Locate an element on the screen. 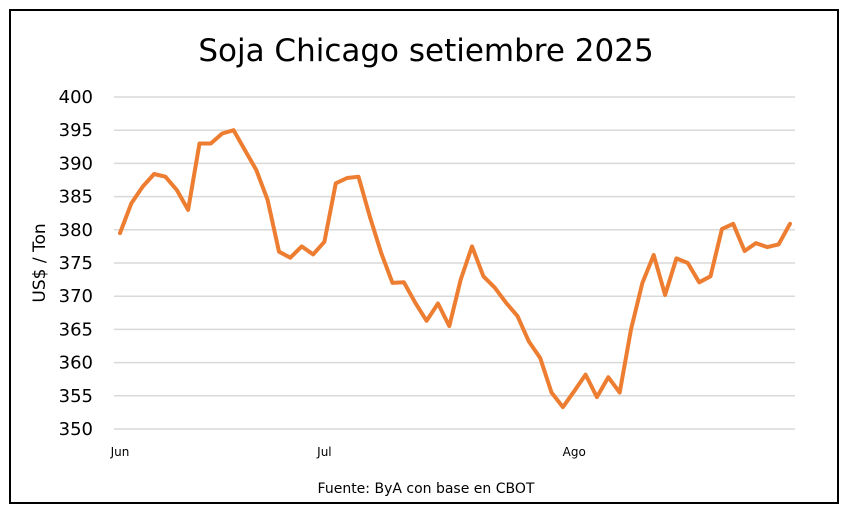 The height and width of the screenshot is (517, 852). y-tick-label-395: 395 is located at coordinates (76, 130).